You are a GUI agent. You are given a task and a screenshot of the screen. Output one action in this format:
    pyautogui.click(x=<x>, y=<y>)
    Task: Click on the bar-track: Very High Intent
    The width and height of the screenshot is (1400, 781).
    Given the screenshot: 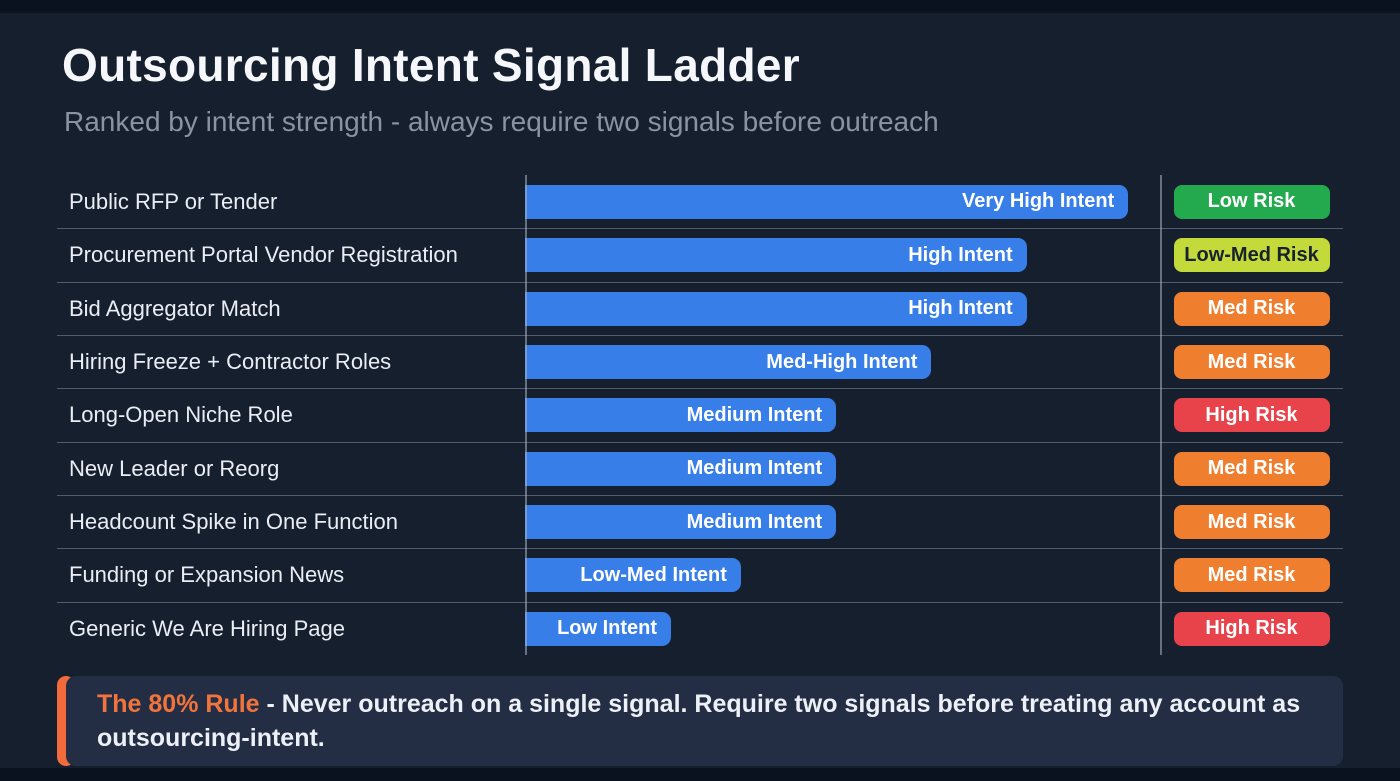 What is the action you would take?
    pyautogui.click(x=842, y=201)
    